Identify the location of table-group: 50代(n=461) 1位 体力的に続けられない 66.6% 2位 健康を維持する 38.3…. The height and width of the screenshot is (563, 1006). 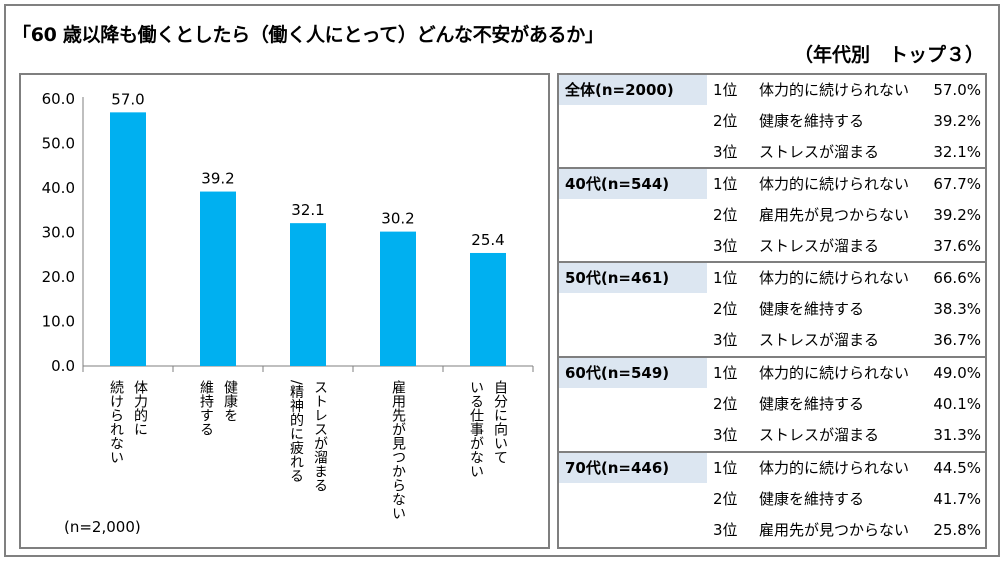
(772, 310).